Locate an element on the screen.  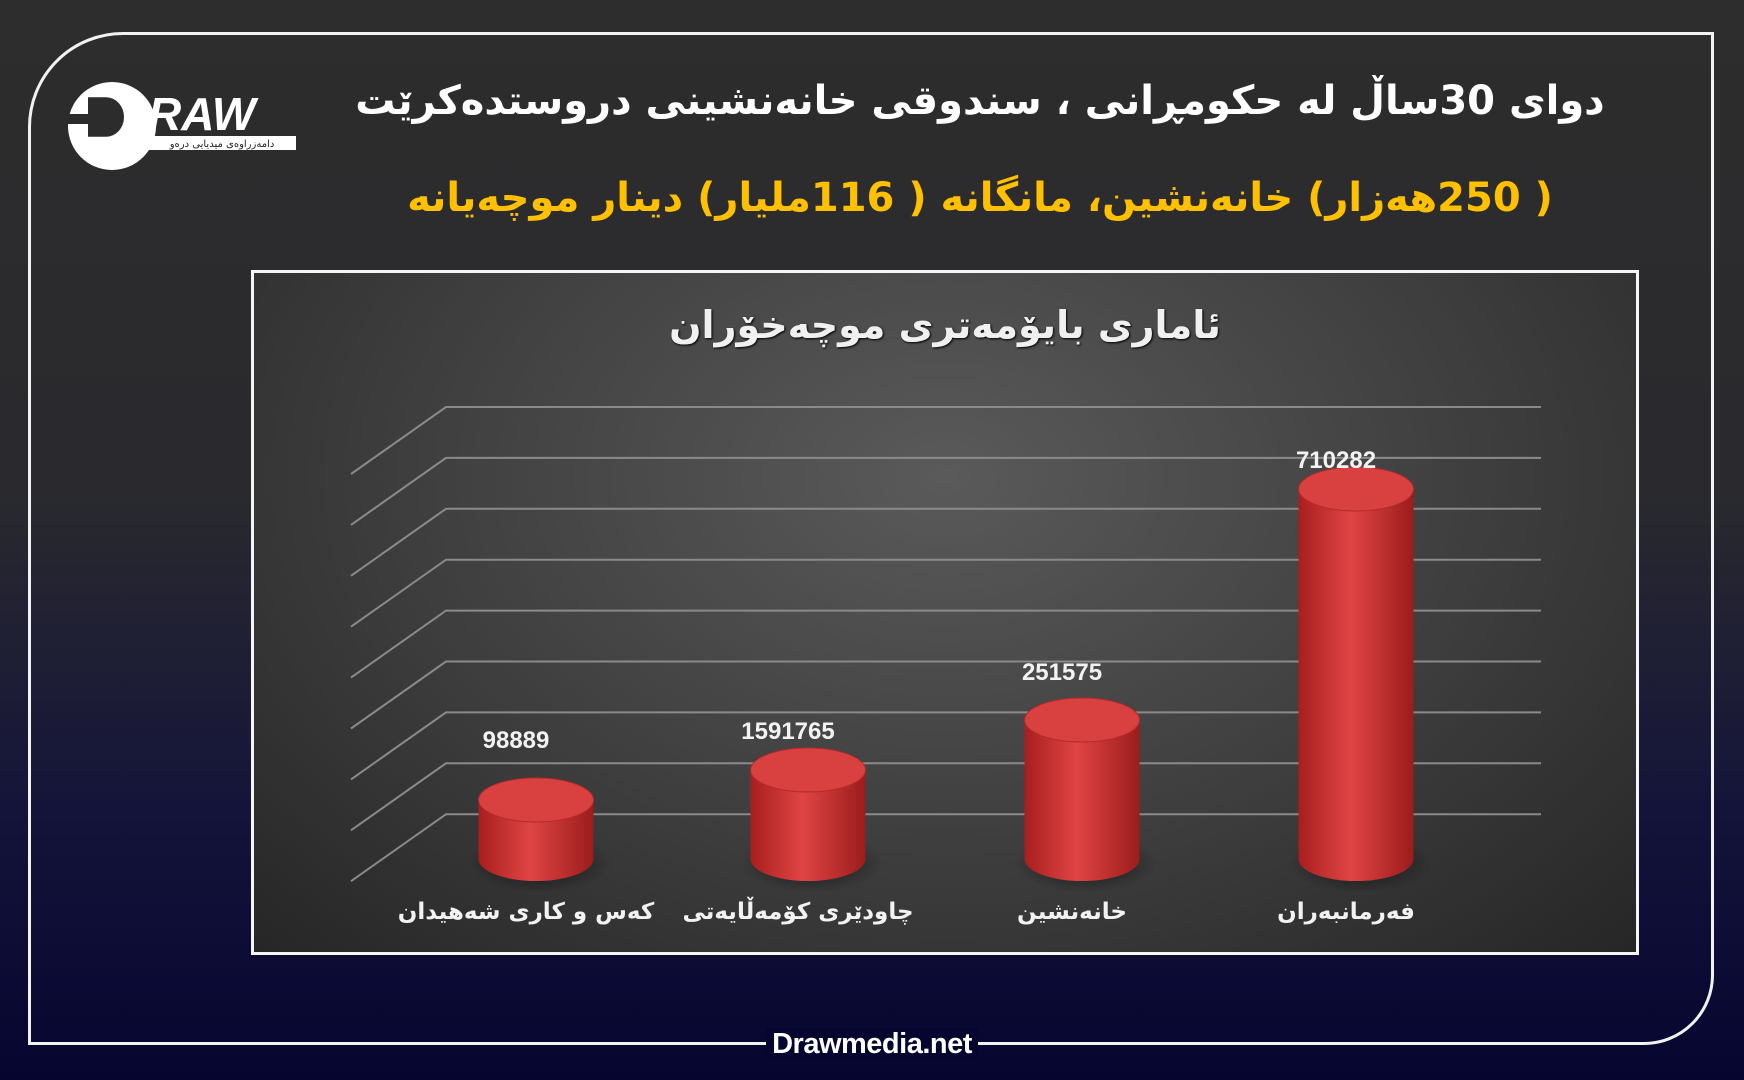
draw-logo: RAW دامەزراوەی میدیایی درەو is located at coordinates (186, 127).